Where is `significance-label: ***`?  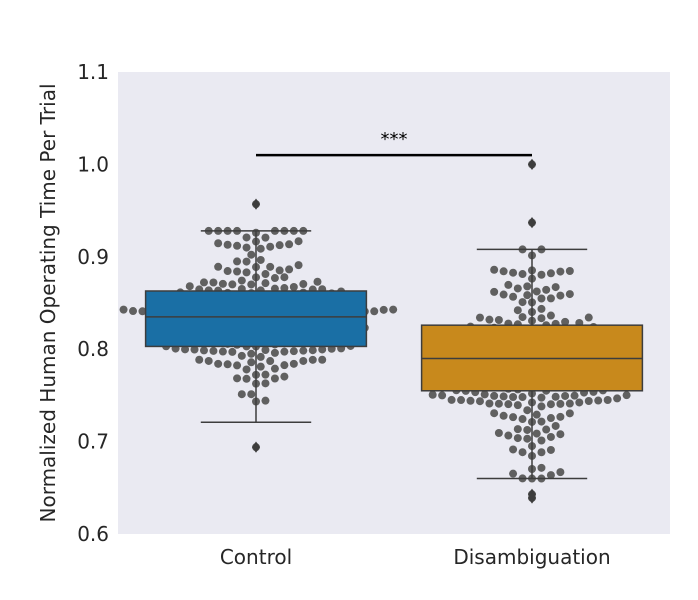
significance-label: *** is located at coordinates (394, 139).